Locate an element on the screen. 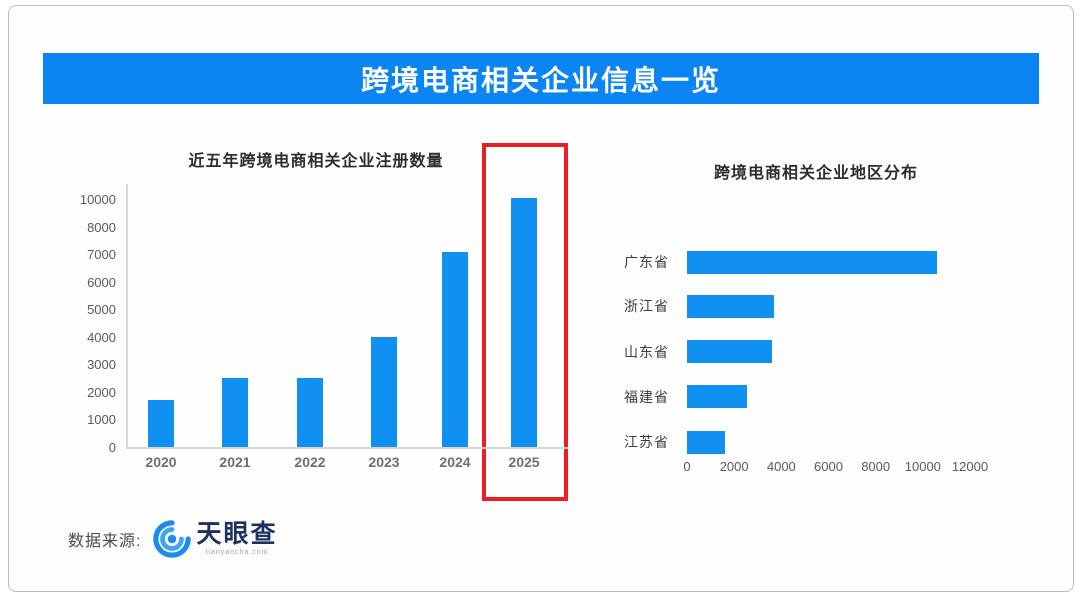 The width and height of the screenshot is (1080, 599). x-category-label: 2020 is located at coordinates (161, 462).